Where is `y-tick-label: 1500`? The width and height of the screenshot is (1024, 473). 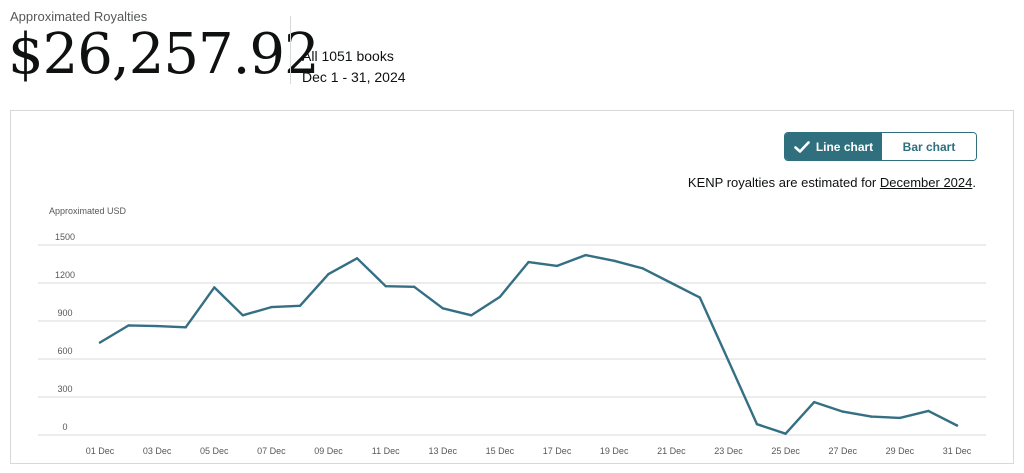
y-tick-label: 1500 is located at coordinates (65, 237).